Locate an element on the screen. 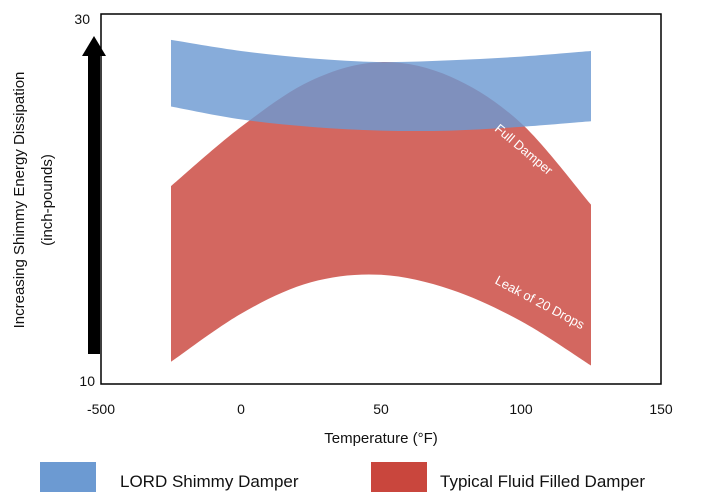 This screenshot has width=701, height=495. legend-swatch-fluid is located at coordinates (399, 477).